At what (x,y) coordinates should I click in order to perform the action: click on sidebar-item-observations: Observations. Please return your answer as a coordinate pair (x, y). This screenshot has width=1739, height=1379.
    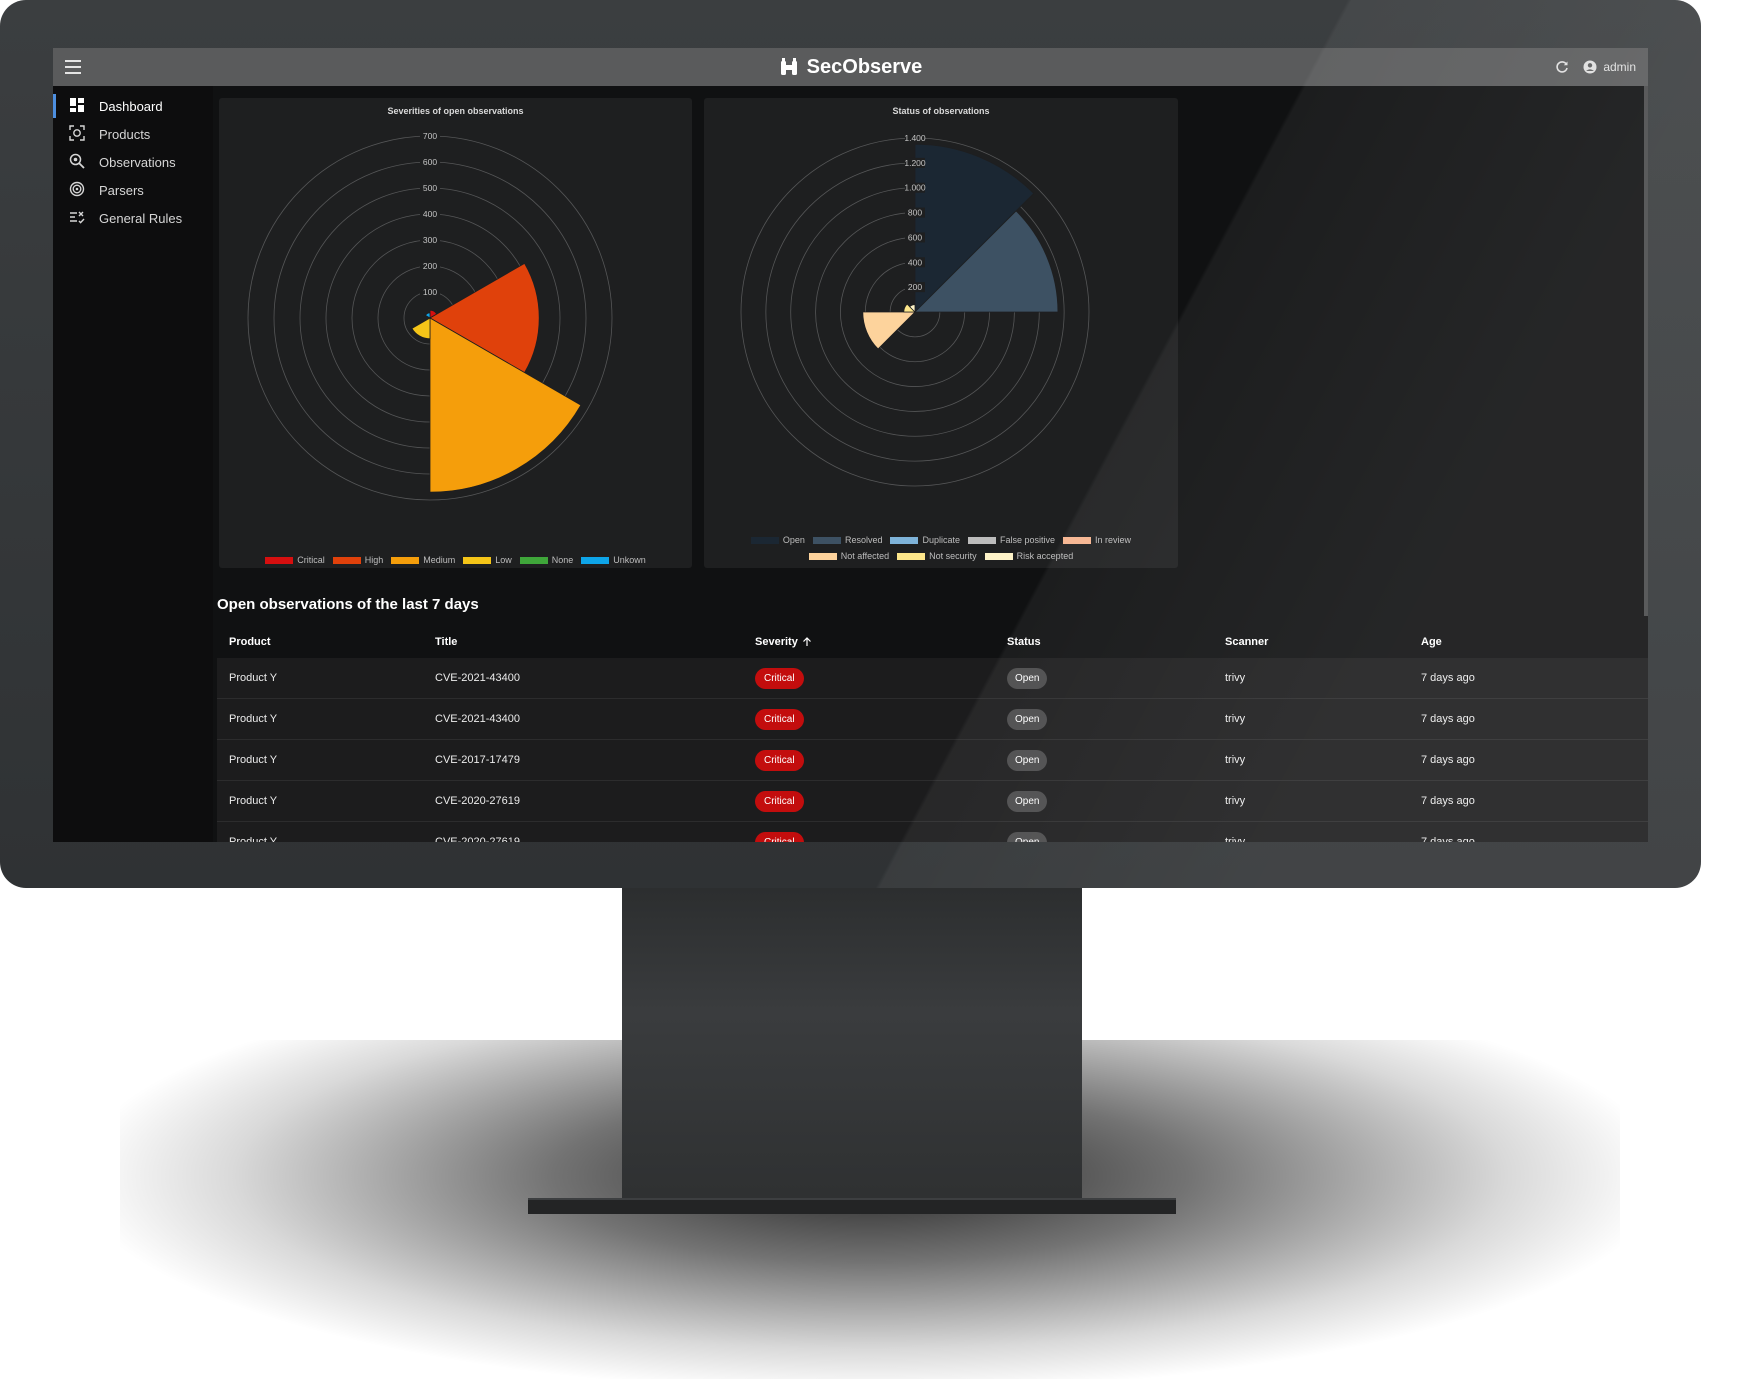
    Looking at the image, I should click on (133, 162).